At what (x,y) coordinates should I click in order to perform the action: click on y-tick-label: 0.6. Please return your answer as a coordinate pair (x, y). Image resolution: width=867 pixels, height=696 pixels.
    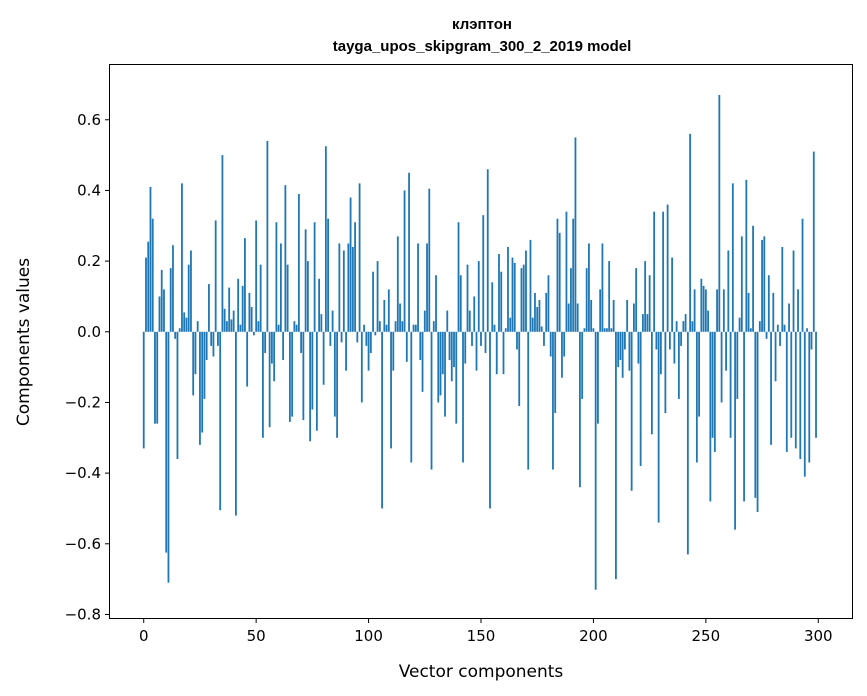
    Looking at the image, I should click on (89, 120).